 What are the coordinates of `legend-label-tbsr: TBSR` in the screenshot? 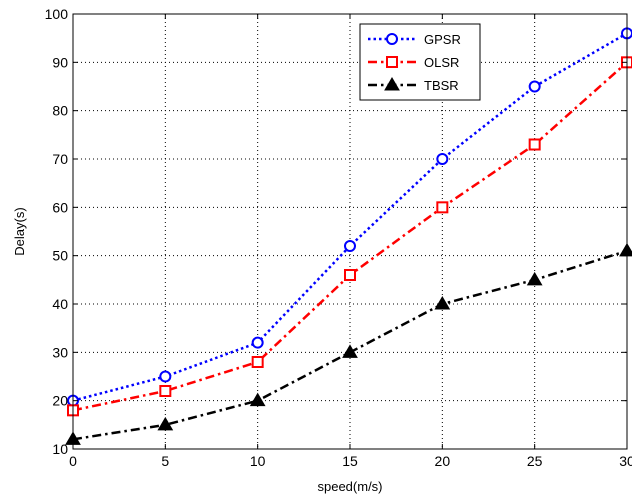 It's located at (441, 85).